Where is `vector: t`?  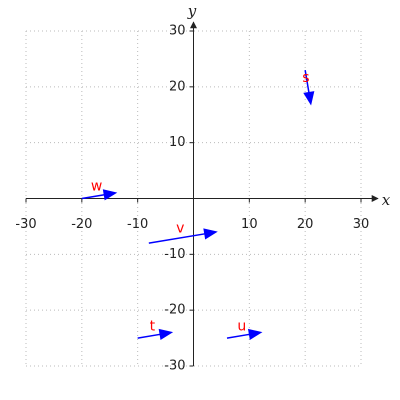 vector: t is located at coordinates (155, 329).